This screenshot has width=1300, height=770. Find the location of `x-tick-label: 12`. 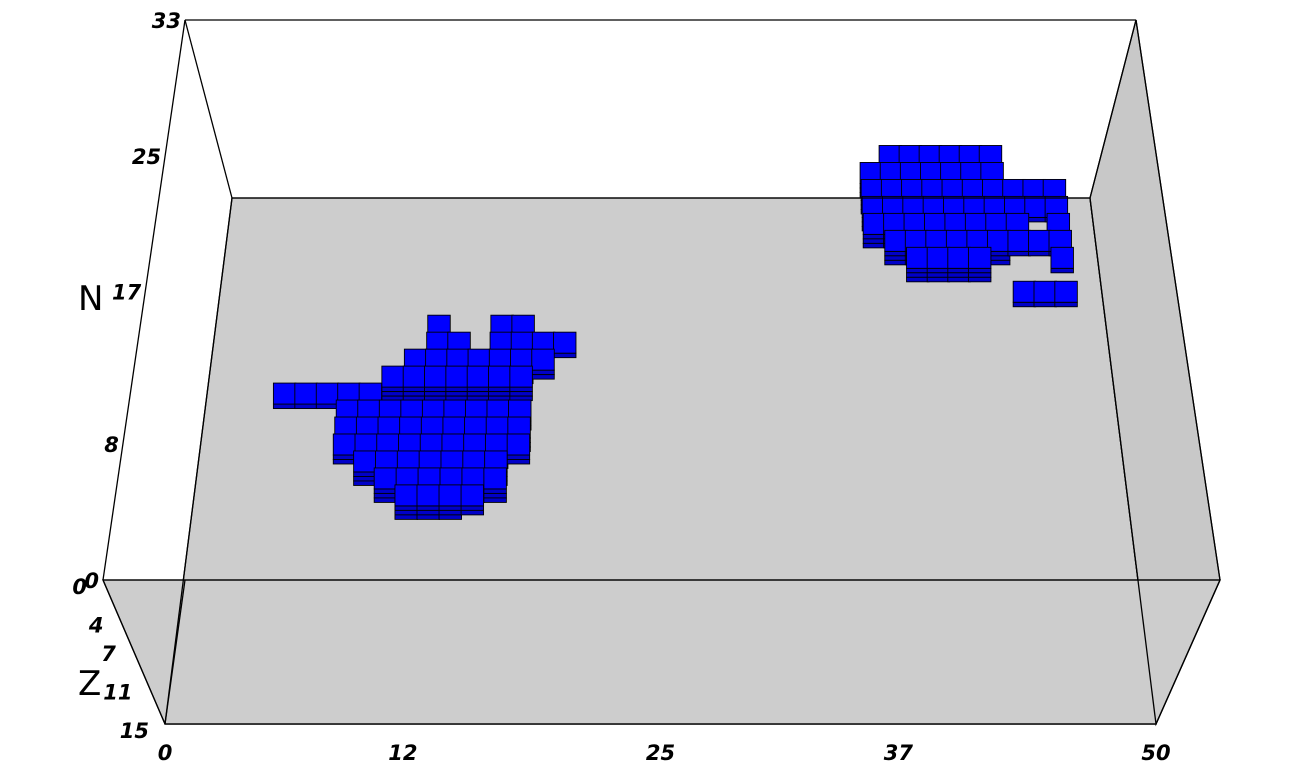

x-tick-label: 12 is located at coordinates (402, 753).